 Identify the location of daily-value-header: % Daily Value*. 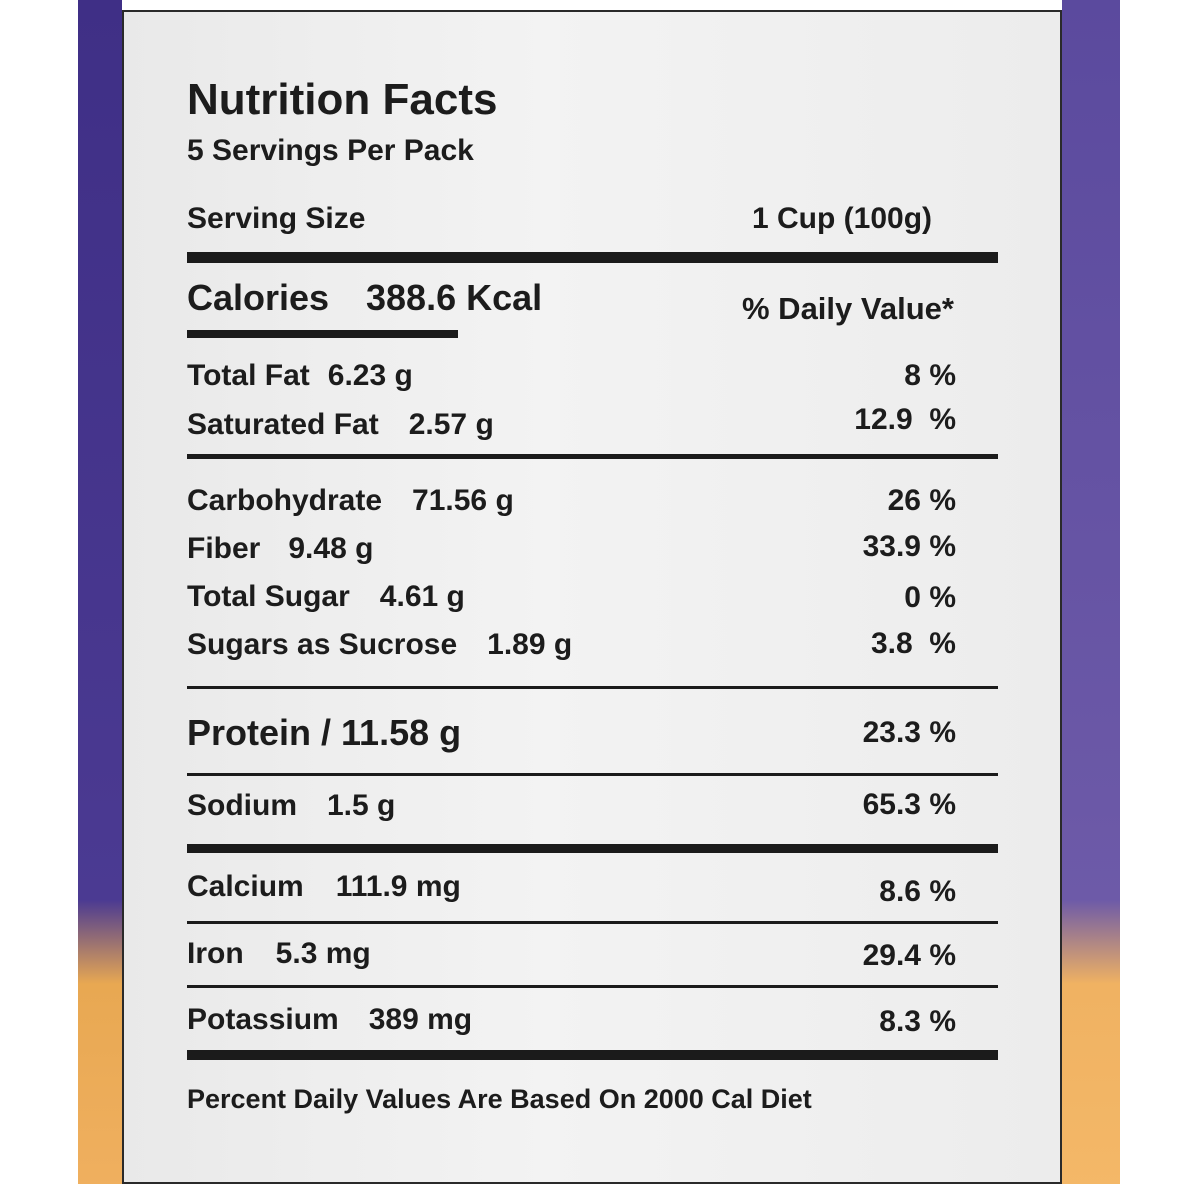
(848, 308).